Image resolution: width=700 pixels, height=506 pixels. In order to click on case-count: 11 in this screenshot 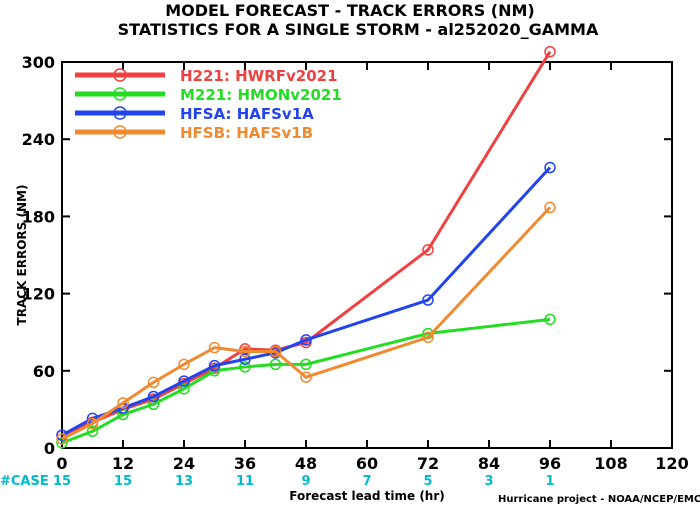, I will do `click(245, 481)`.